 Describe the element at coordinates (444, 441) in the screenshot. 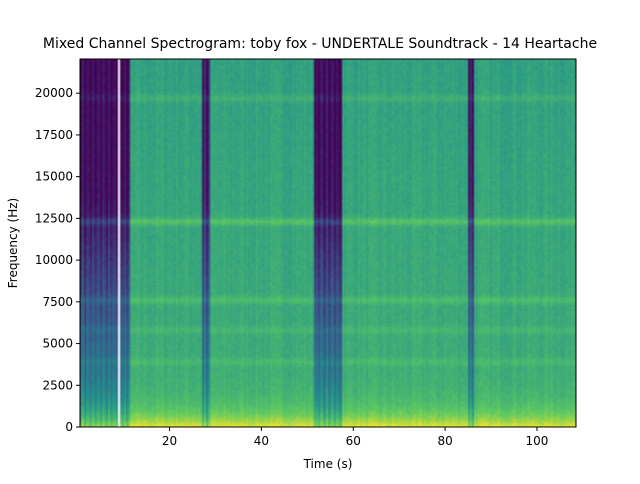

I see `x-tick-label: 80` at that location.